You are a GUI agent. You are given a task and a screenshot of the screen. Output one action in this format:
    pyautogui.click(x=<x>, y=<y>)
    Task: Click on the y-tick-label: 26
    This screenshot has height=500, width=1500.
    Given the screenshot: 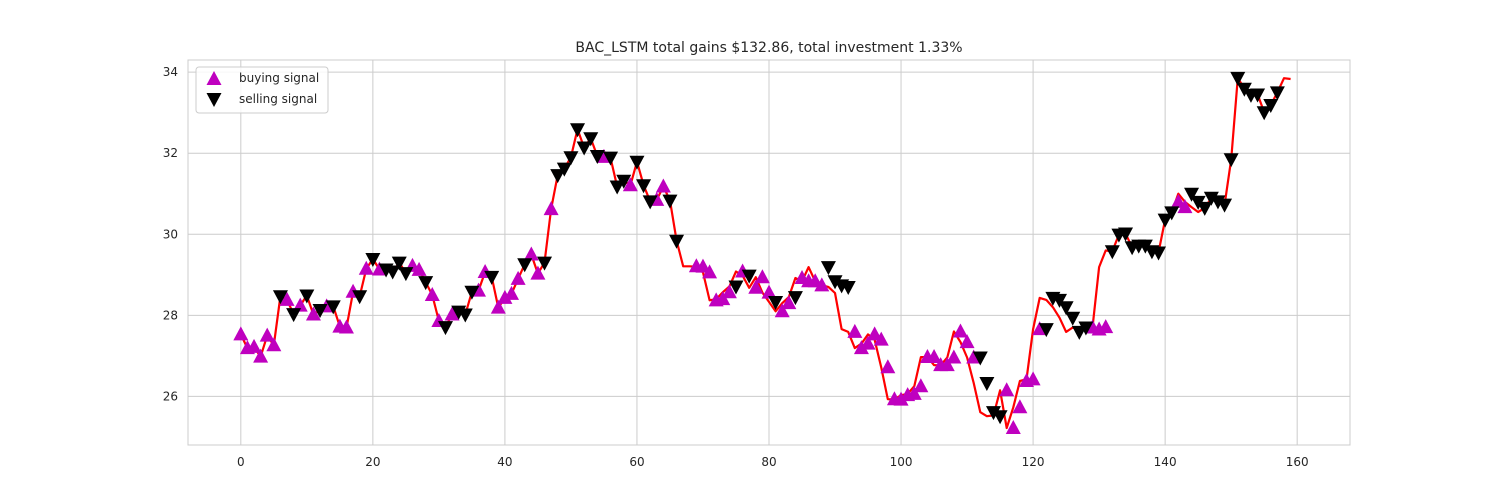 What is the action you would take?
    pyautogui.click(x=170, y=396)
    